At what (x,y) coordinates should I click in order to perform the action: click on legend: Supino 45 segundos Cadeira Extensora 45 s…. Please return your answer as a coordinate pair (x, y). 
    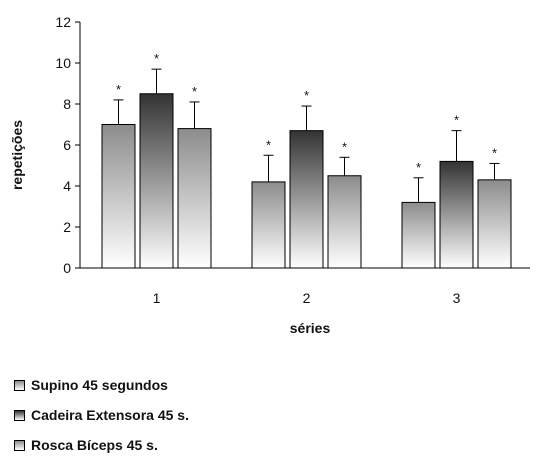
    Looking at the image, I should click on (101, 415).